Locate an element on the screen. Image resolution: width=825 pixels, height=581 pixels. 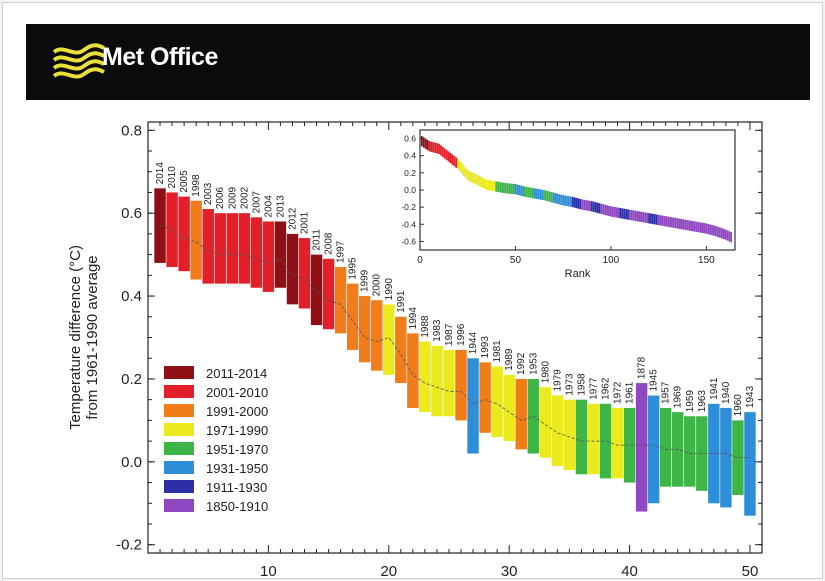
year-label: 2001 is located at coordinates (305, 222).